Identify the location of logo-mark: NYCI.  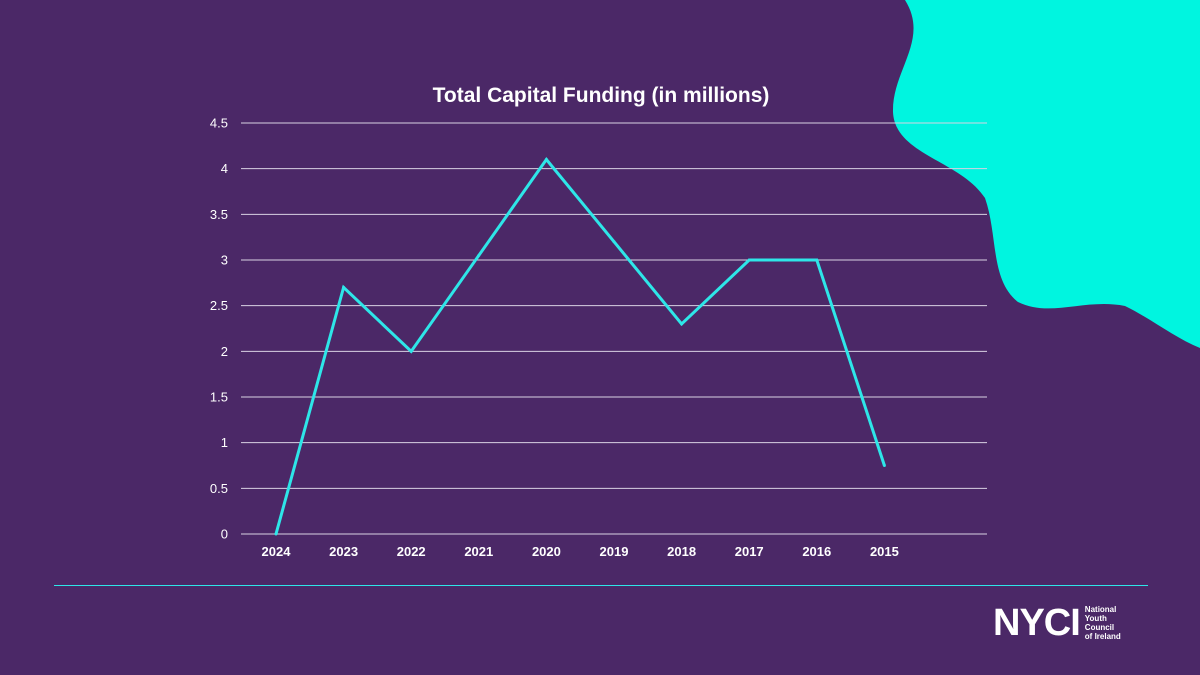
(1037, 623).